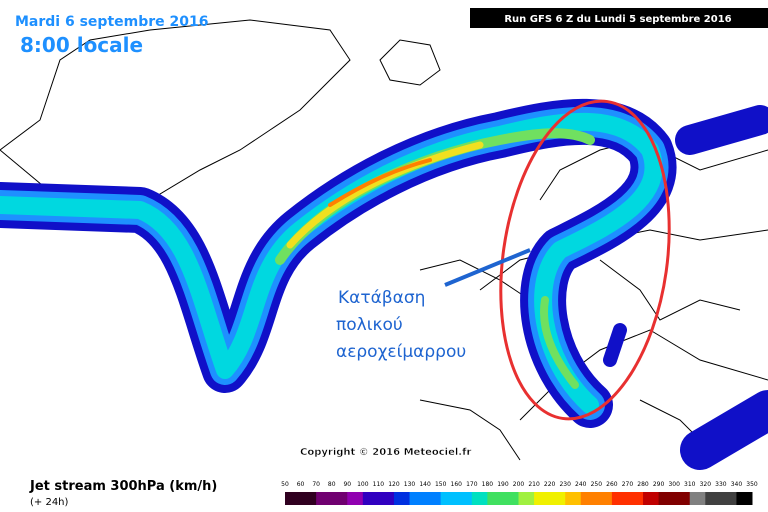  What do you see at coordinates (519, 484) in the screenshot?
I see `colorbar-label: 200` at bounding box center [519, 484].